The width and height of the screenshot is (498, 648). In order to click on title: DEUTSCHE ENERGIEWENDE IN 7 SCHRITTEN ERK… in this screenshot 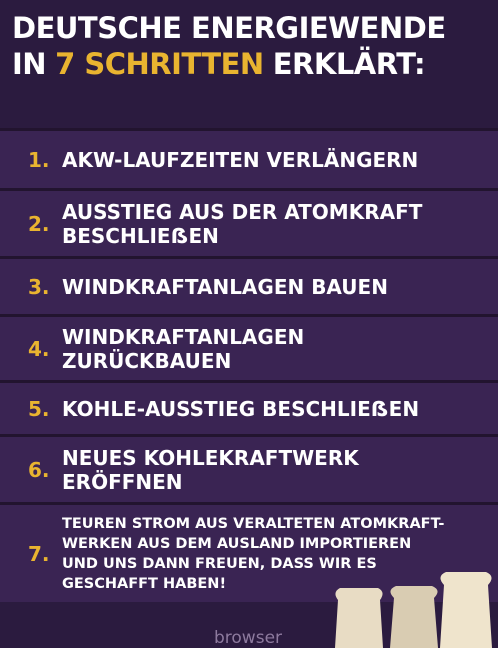, I will do `click(229, 46)`.